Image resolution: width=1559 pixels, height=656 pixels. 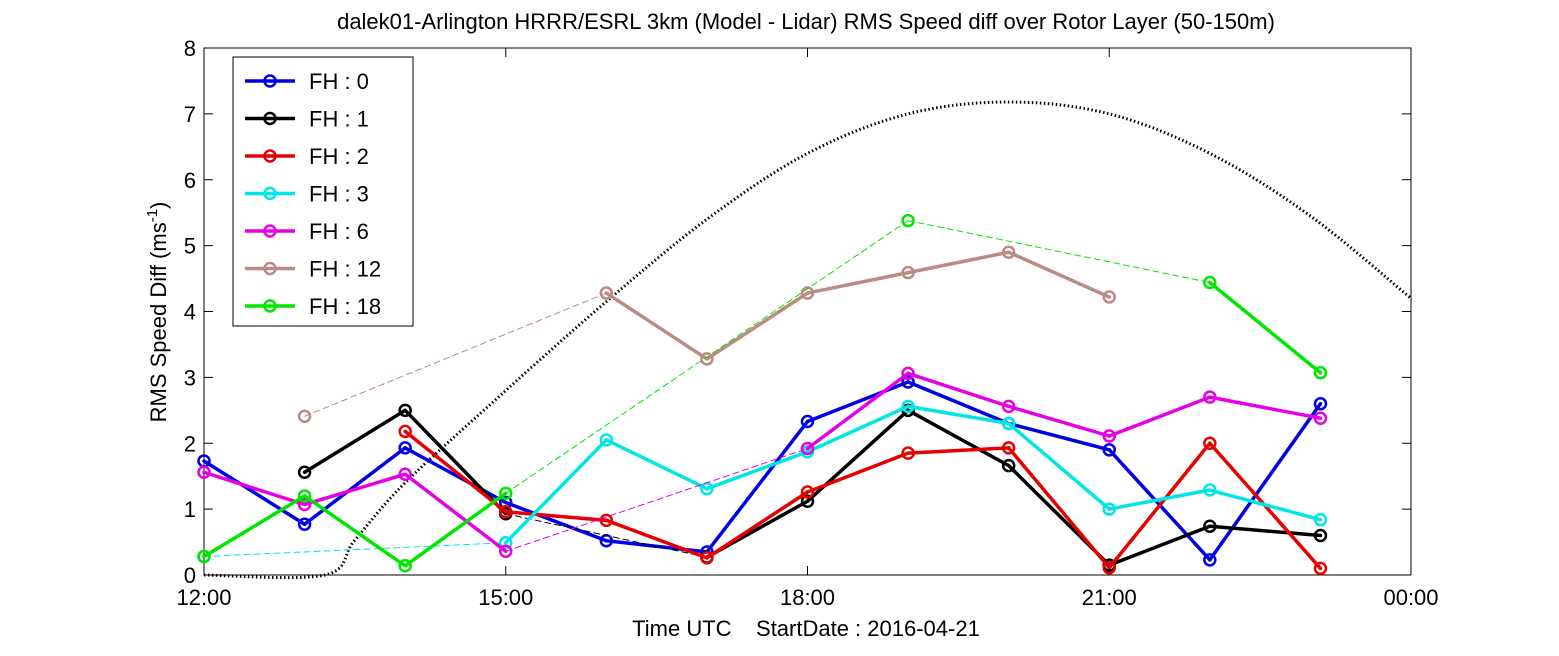 I want to click on y-axis-label-superscript: -1, so click(x=152, y=215).